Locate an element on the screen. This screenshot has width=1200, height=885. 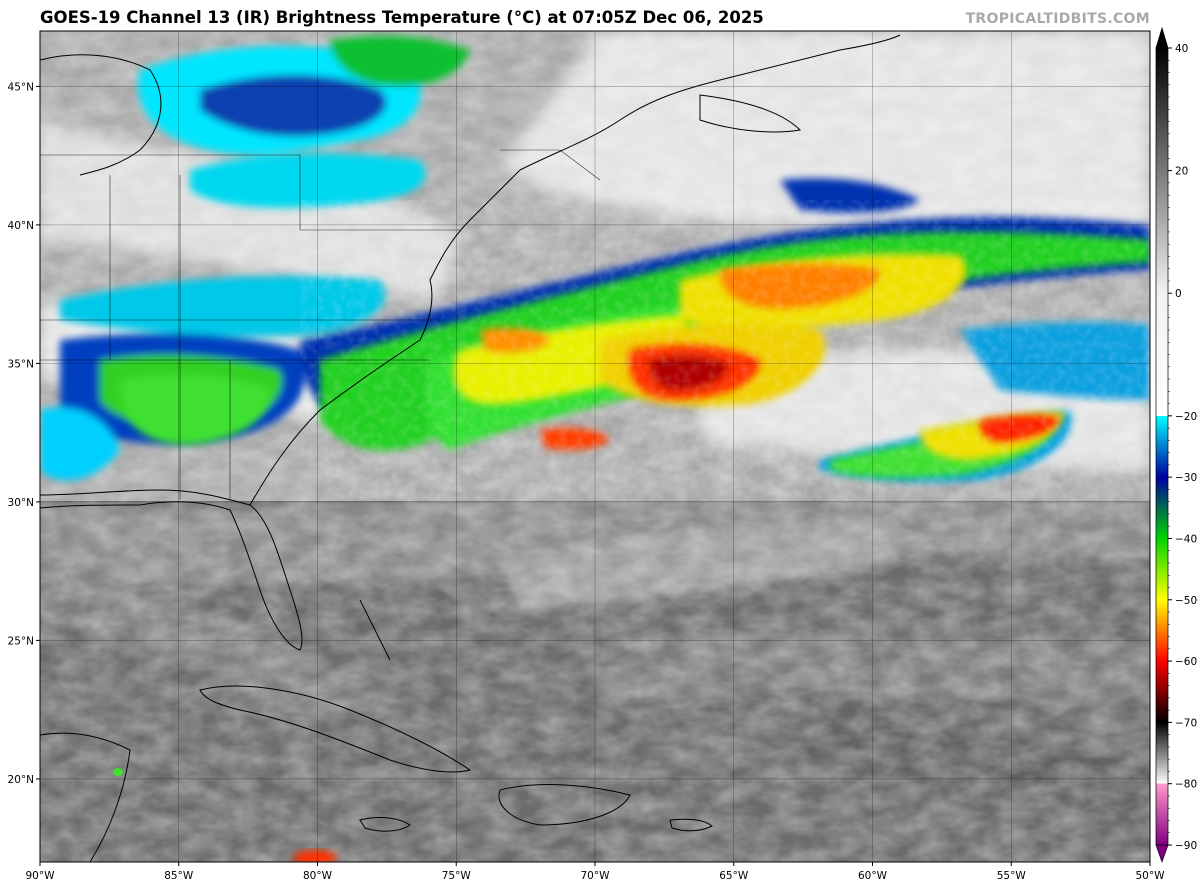
colorbar-tick-label: −80 is located at coordinates (1186, 785).